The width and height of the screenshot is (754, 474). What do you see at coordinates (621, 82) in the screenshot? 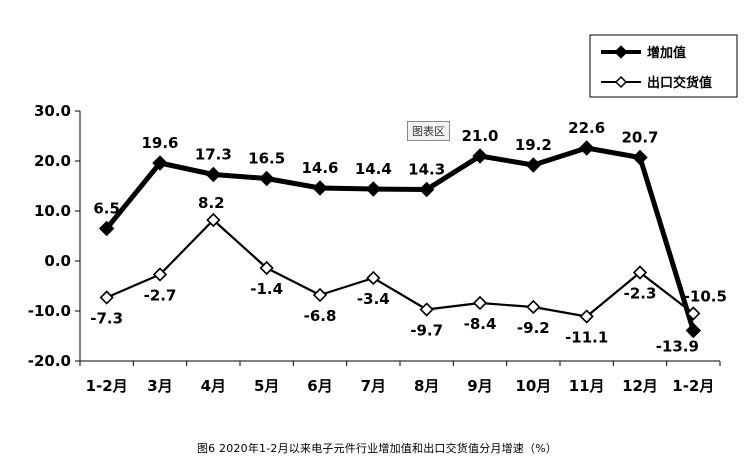
I see `legend-marker-export-value` at bounding box center [621, 82].